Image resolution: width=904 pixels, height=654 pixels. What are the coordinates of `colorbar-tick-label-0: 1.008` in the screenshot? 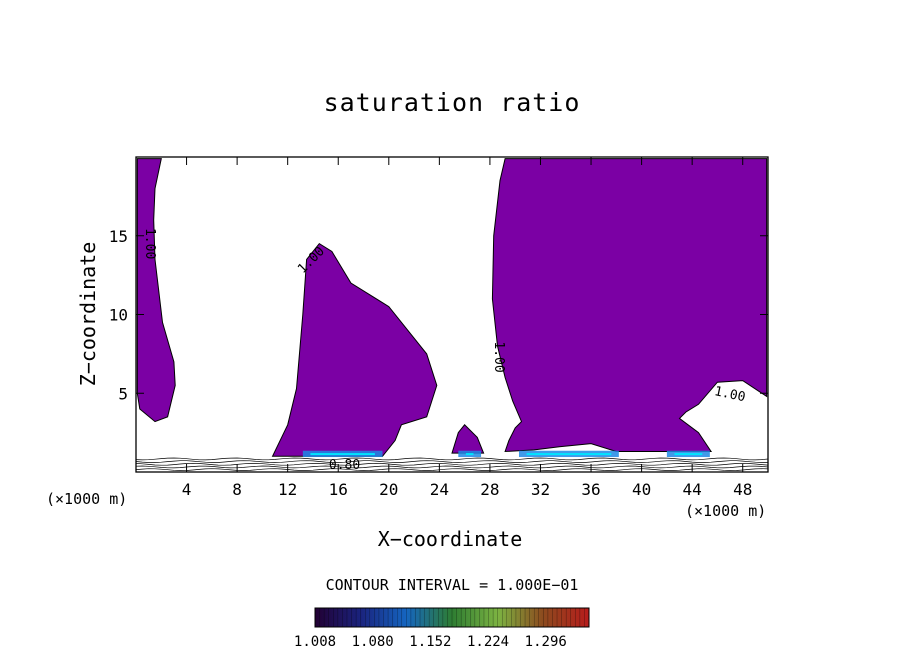 It's located at (315, 642).